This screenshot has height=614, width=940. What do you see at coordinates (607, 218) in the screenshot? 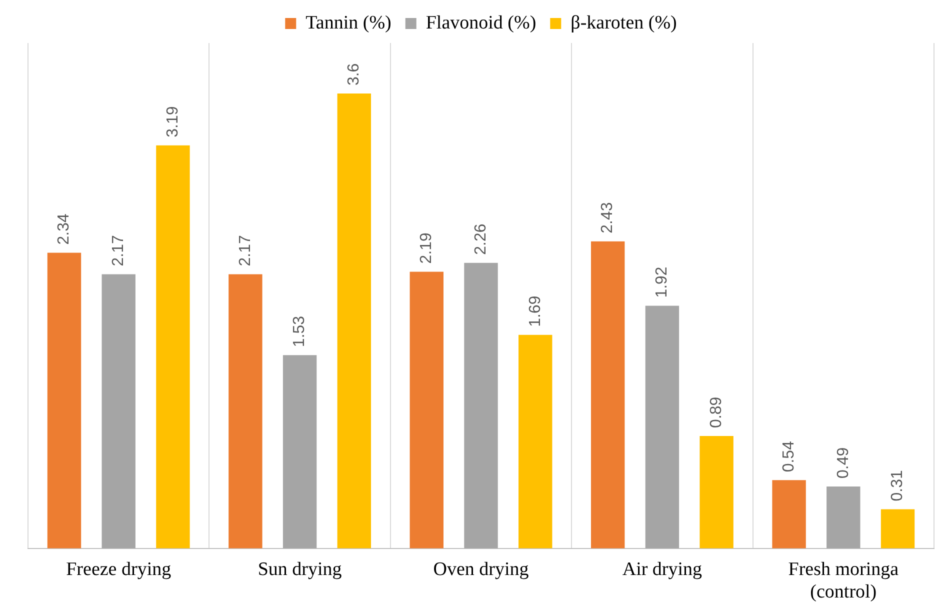
I see `data-label: 2.43` at bounding box center [607, 218].